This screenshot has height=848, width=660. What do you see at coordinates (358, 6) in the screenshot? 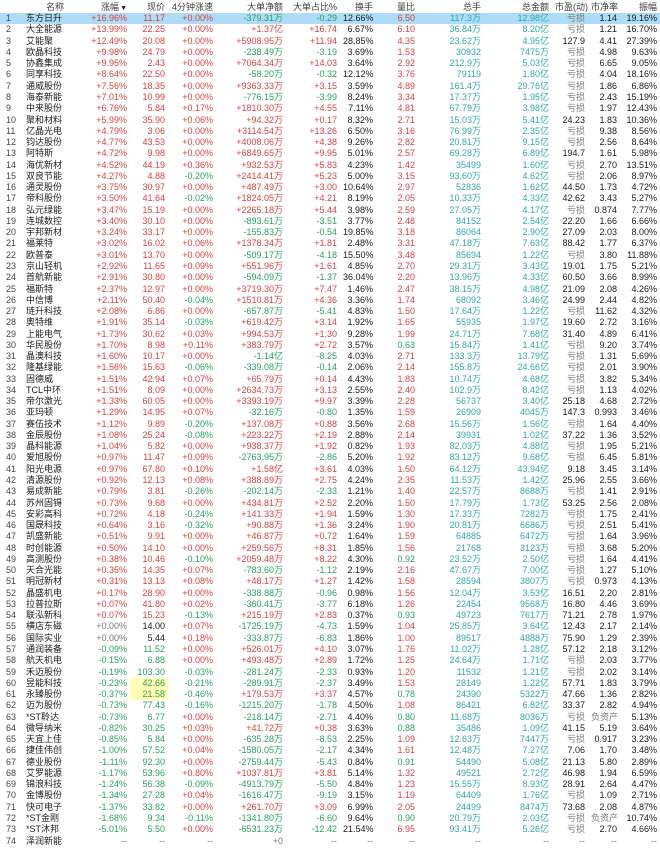
I see `column-header-turnover: 换手` at bounding box center [358, 6].